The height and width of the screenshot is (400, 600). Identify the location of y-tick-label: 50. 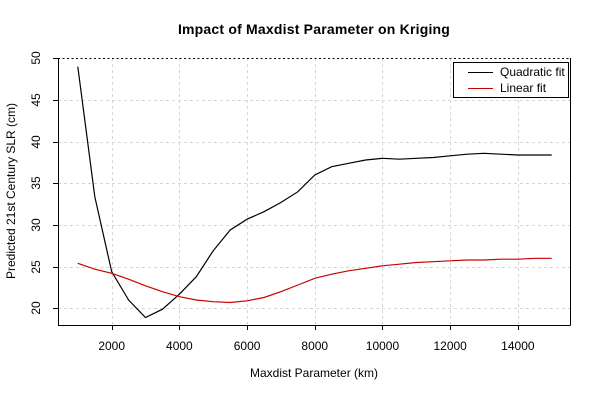
(36, 58).